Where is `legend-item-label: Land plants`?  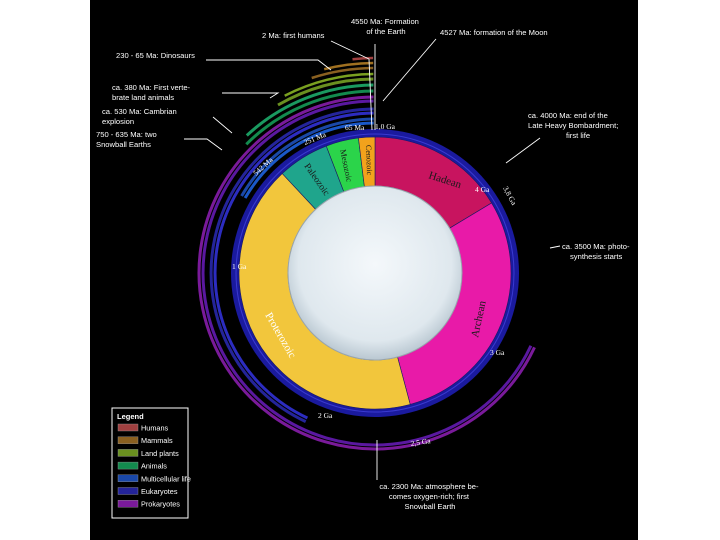 legend-item-label: Land plants is located at coordinates (160, 453).